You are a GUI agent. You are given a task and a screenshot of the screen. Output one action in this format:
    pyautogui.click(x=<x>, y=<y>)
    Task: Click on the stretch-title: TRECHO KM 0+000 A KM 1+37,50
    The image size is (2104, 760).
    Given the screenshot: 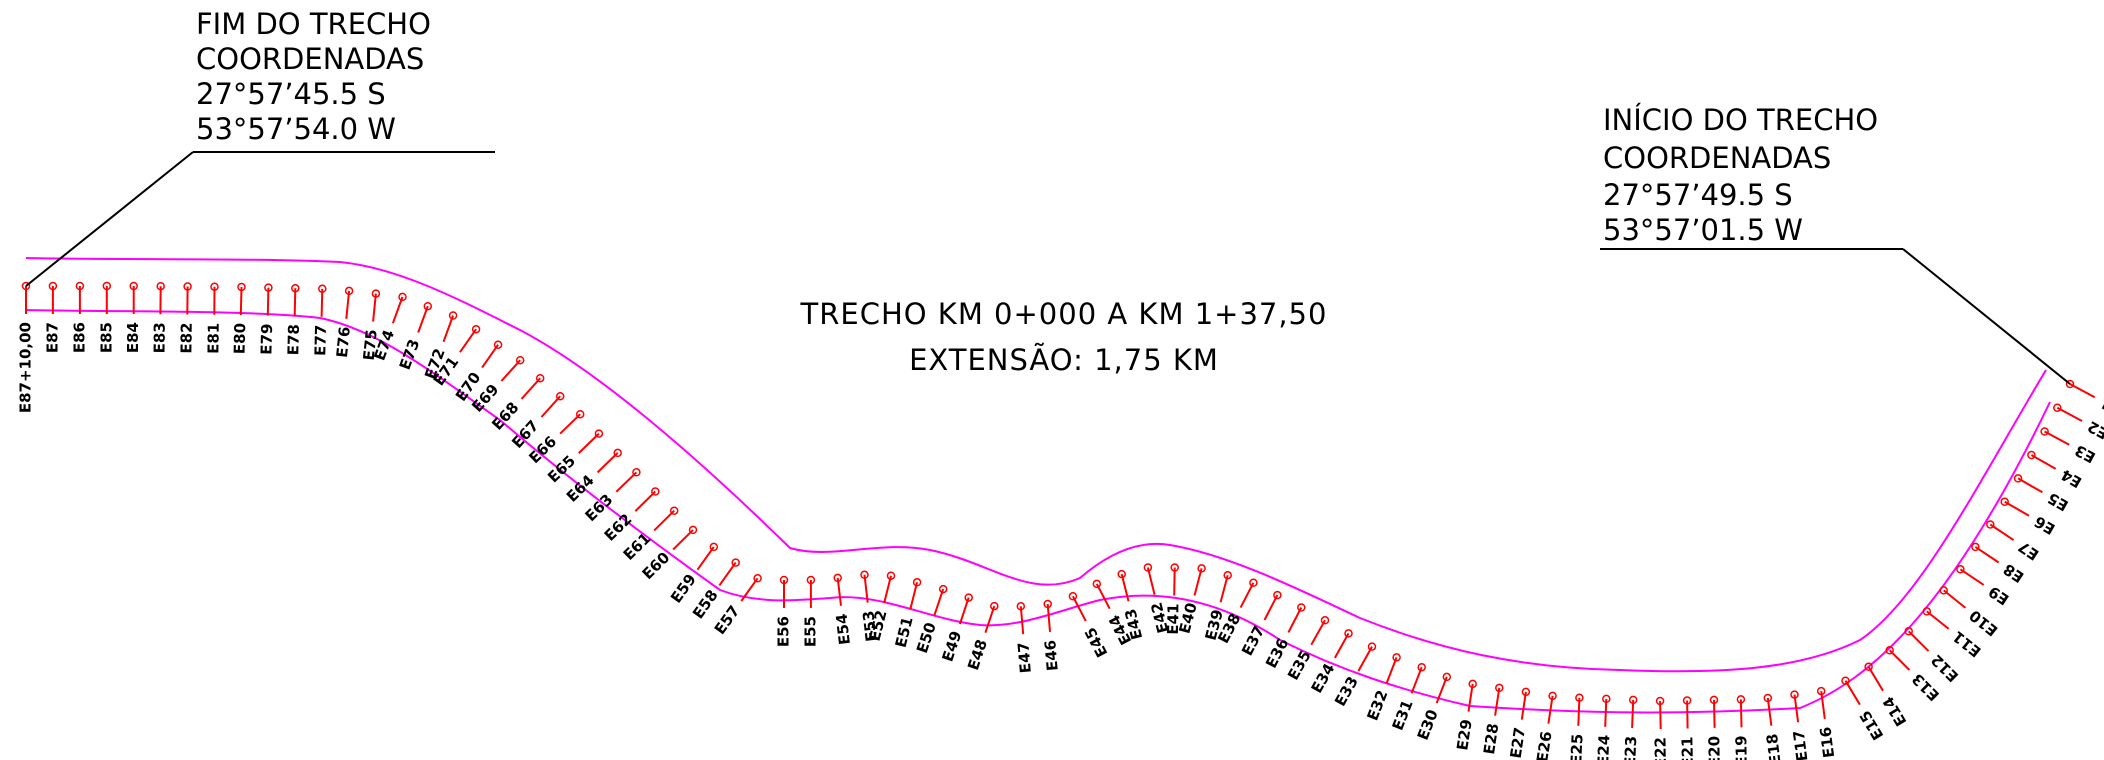 What is the action you would take?
    pyautogui.click(x=1064, y=314)
    